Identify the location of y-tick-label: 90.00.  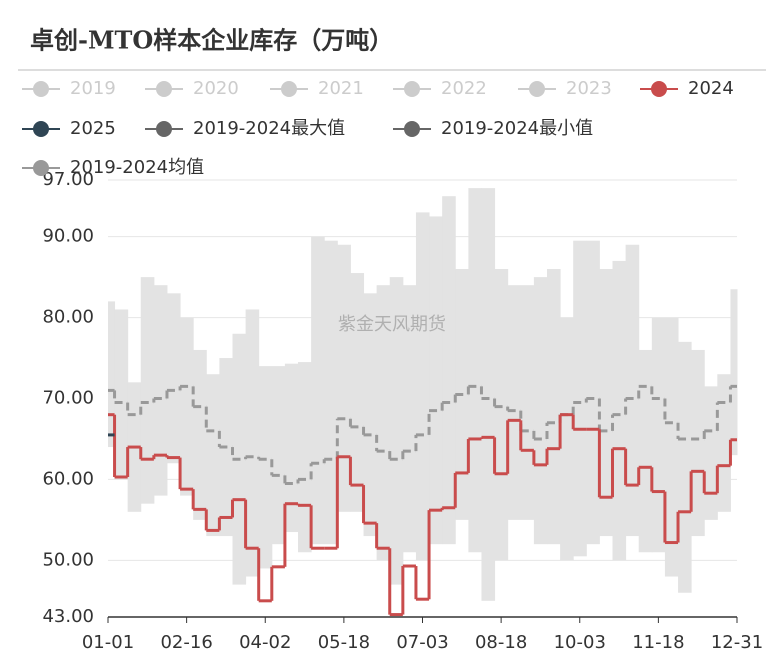
(68, 236).